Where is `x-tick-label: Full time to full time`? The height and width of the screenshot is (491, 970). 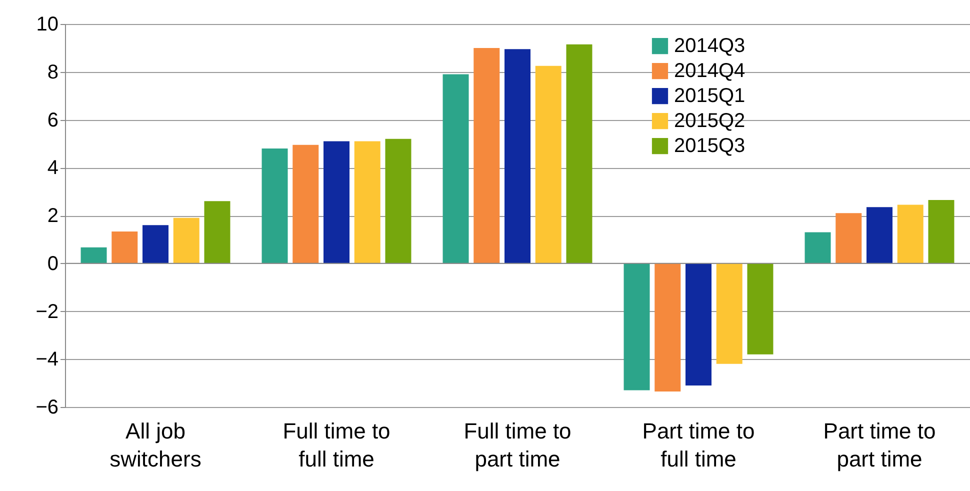
x-tick-label: Full time to full time is located at coordinates (336, 445).